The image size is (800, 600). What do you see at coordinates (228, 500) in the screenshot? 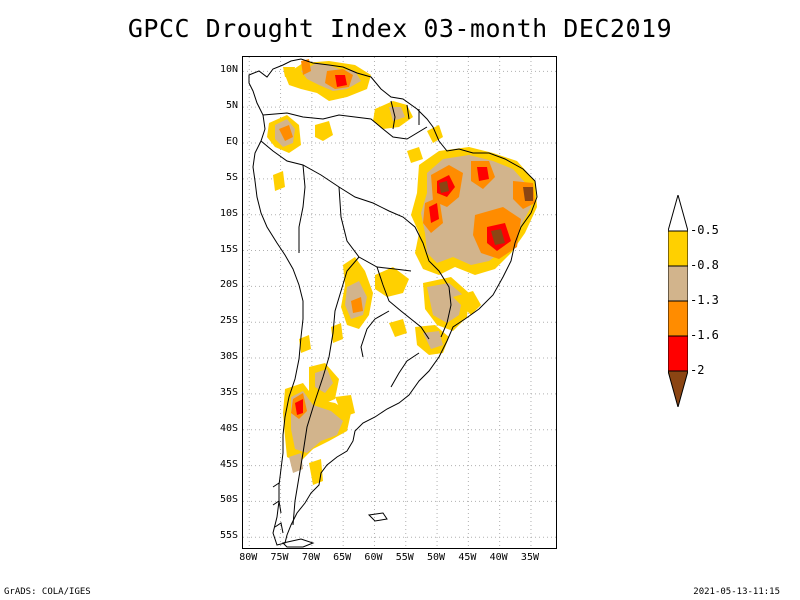
I see `lat-tick-label: 50S` at bounding box center [228, 500].